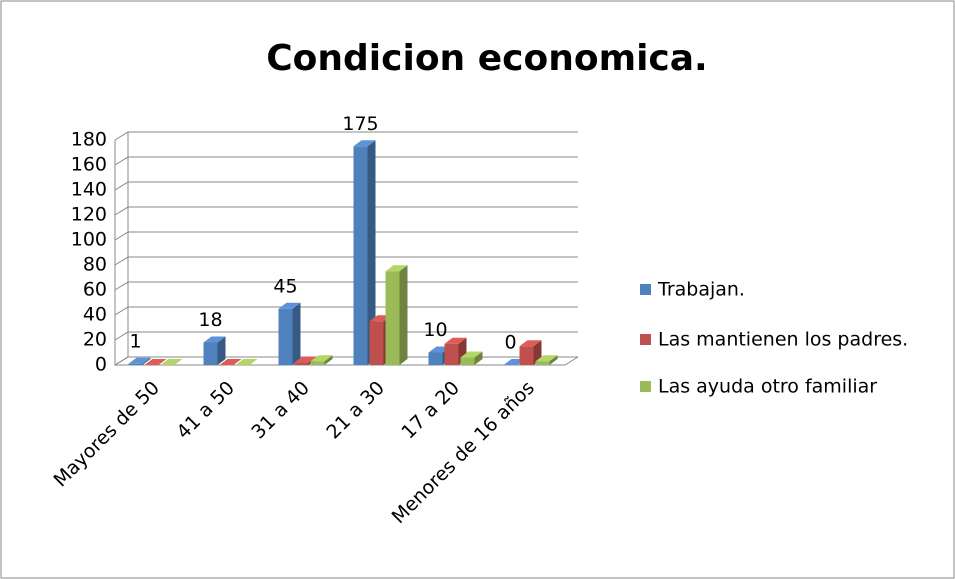 This screenshot has height=579, width=955. What do you see at coordinates (89, 240) in the screenshot?
I see `y-tick-label: 100` at bounding box center [89, 240].